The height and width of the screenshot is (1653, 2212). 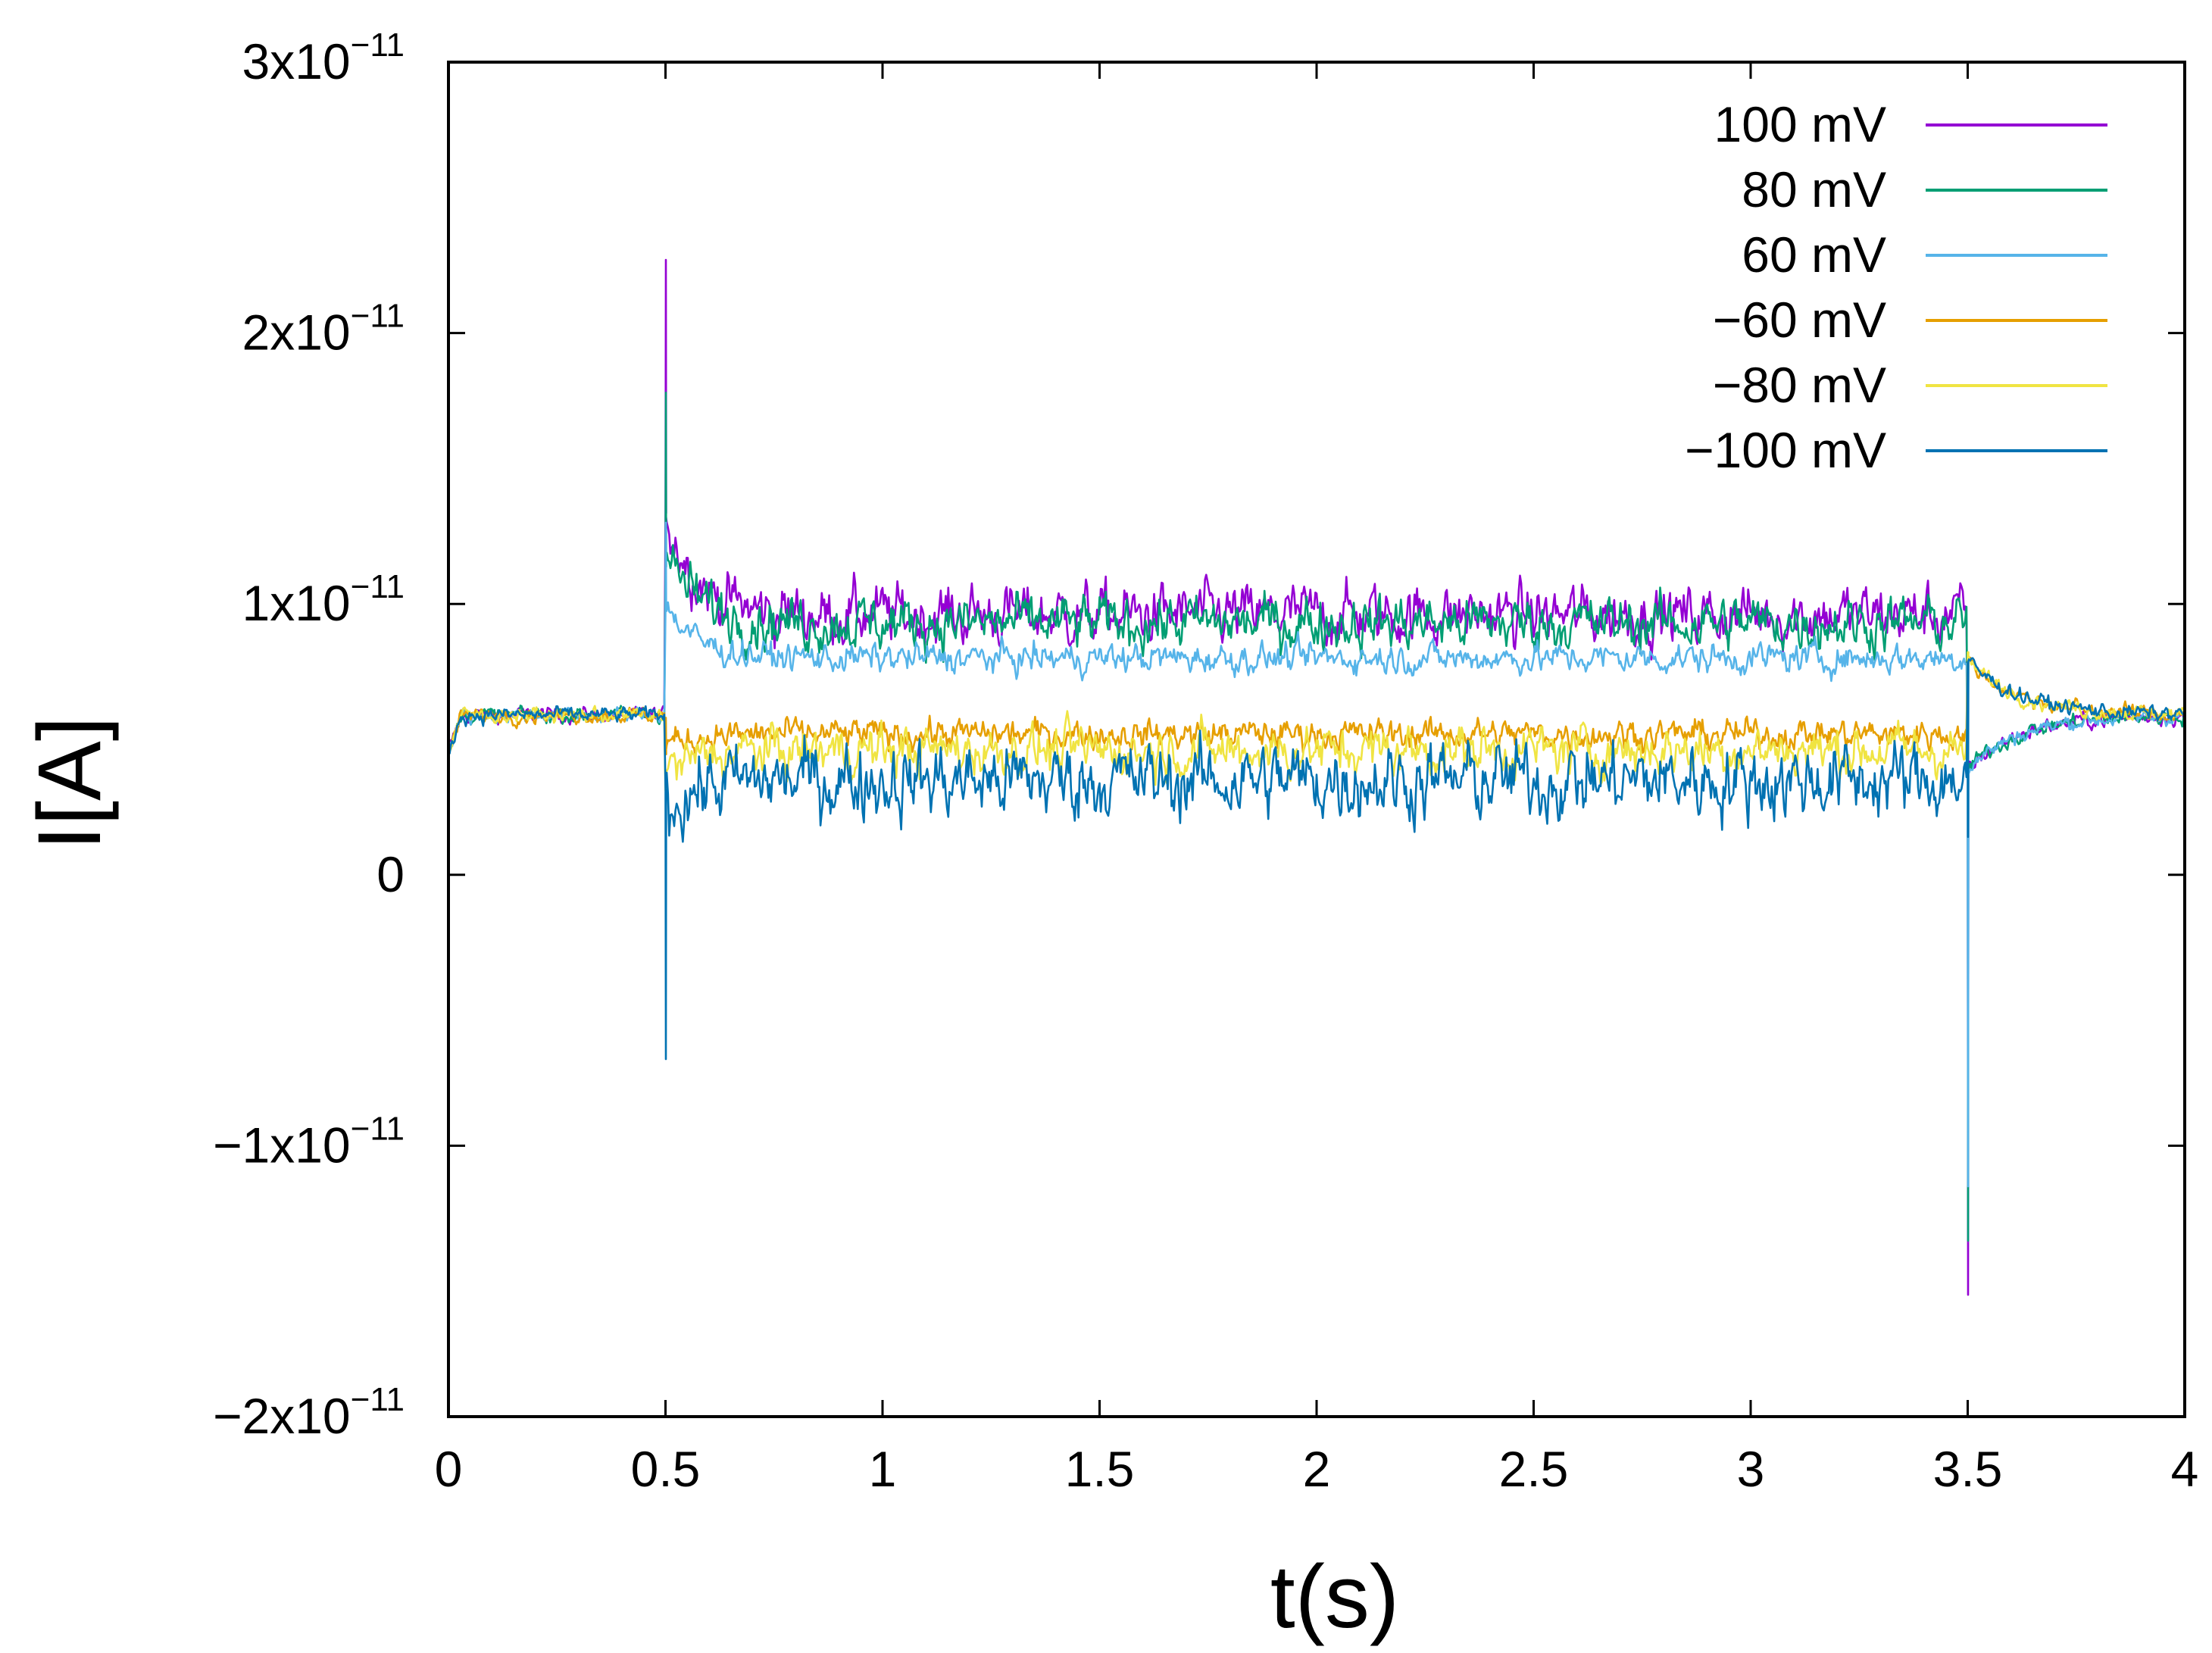 What do you see at coordinates (883, 1469) in the screenshot?
I see `x-tick-label: 1` at bounding box center [883, 1469].